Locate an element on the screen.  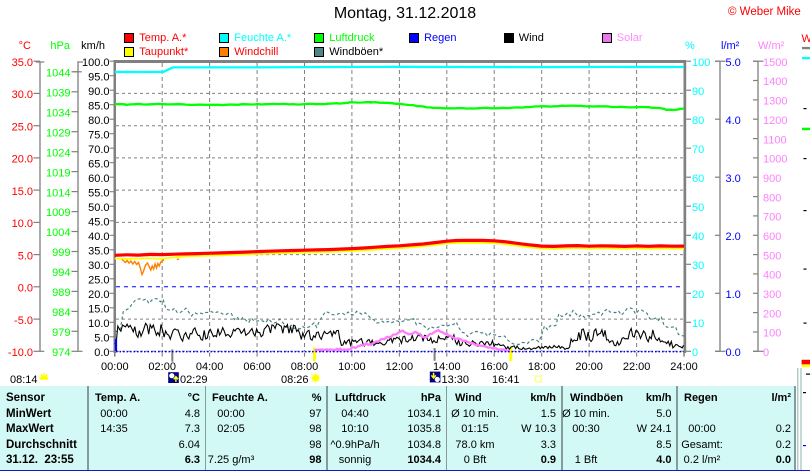
svg-text: 20 is located at coordinates (698, 295).